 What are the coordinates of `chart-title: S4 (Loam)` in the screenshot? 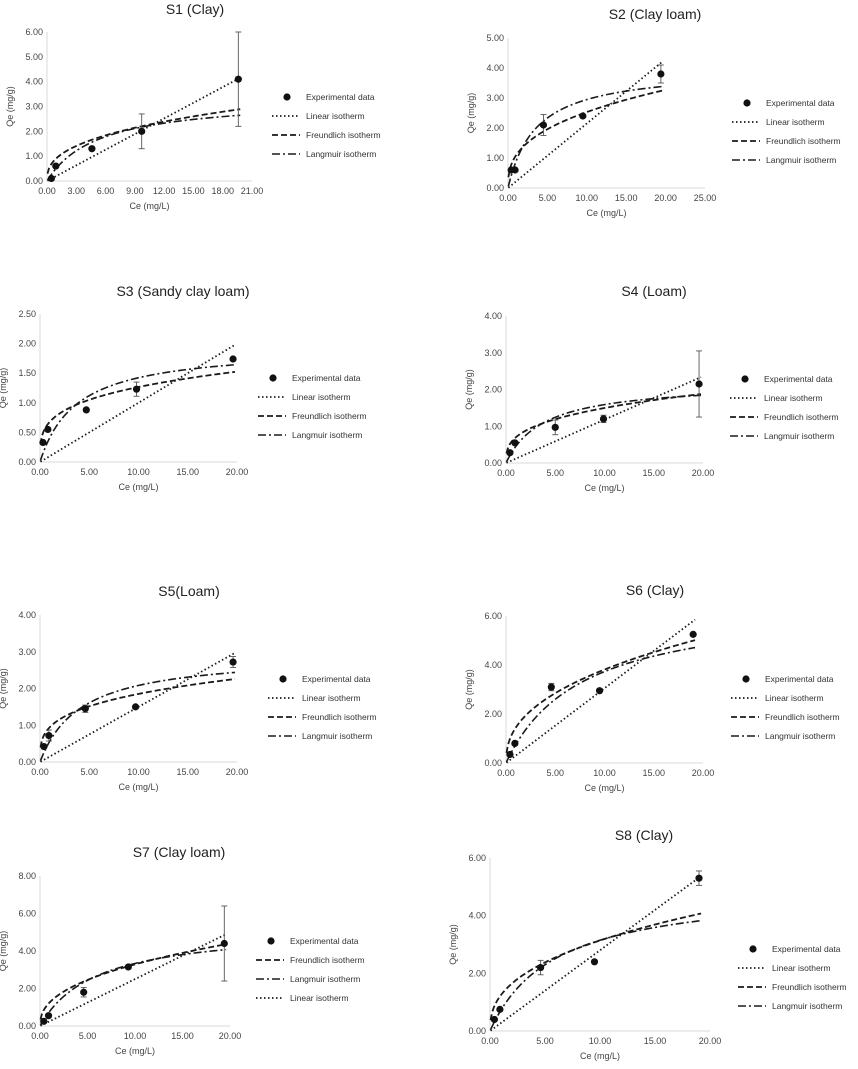 It's located at (653, 291).